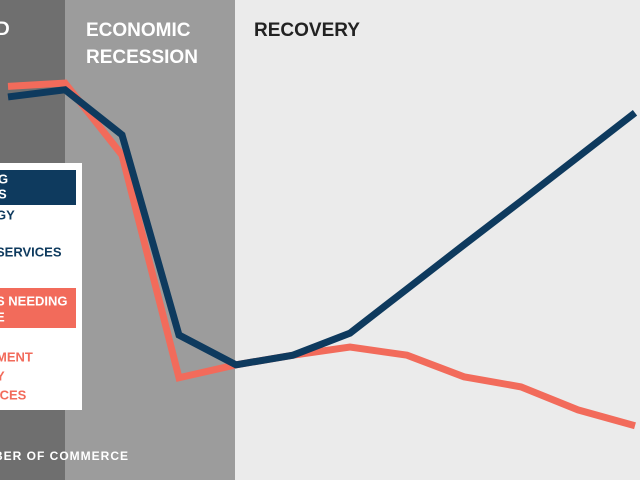 Image resolution: width=640 pixels, height=480 pixels. I want to click on phase-label: ECONOMIC, so click(138, 30).